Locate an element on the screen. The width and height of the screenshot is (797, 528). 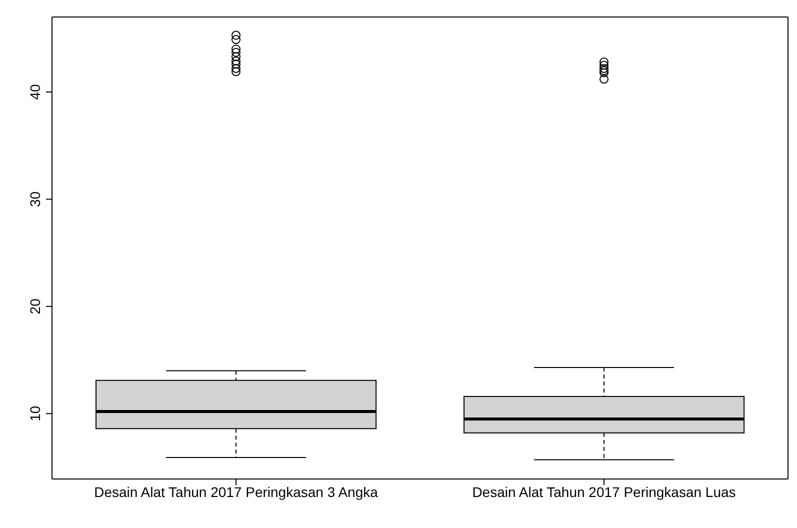
y-tick-label: 30 is located at coordinates (35, 199).